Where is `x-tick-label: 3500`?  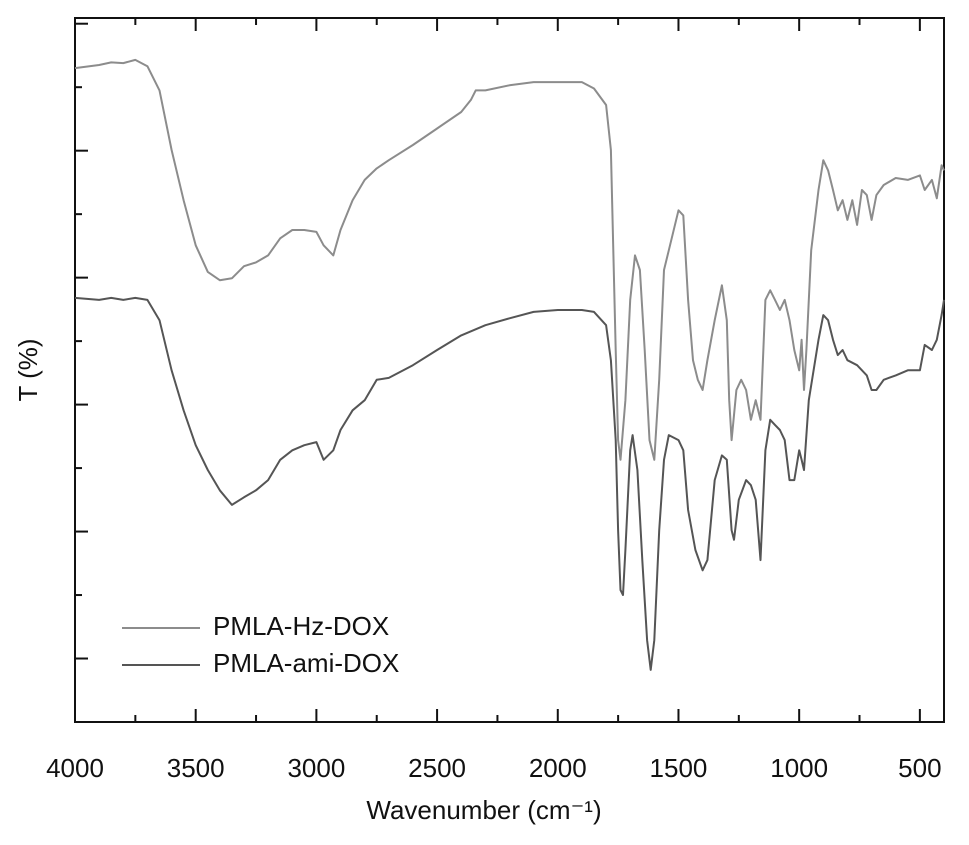 x-tick-label: 3500 is located at coordinates (196, 768).